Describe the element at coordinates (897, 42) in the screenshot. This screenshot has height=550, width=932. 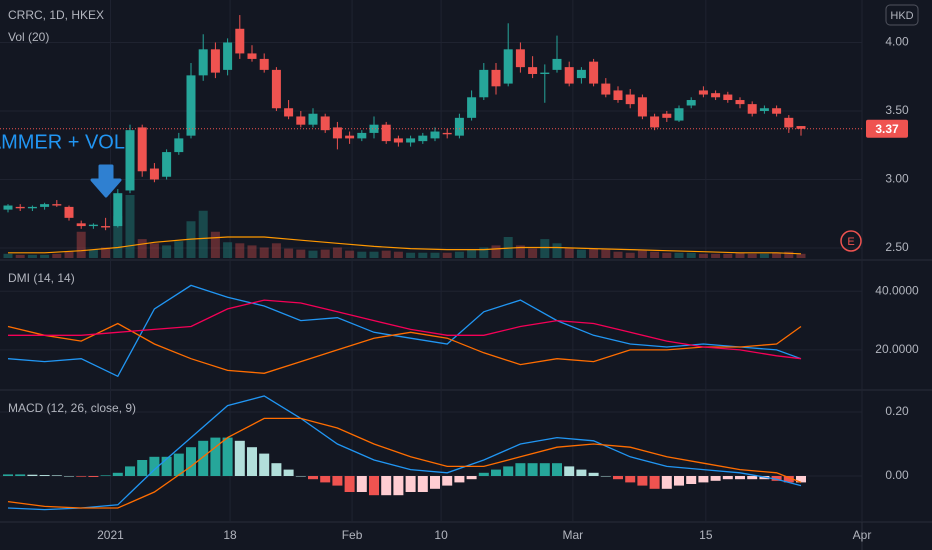
I see `y-tick-label: 4.00` at that location.